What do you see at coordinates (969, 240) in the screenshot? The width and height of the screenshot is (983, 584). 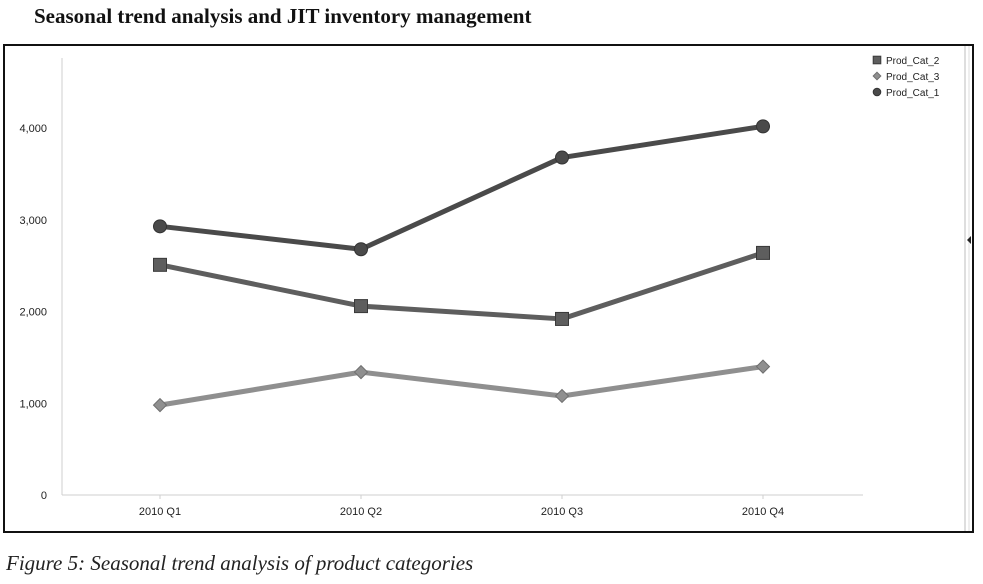 I see `collapse-arrow-icon` at bounding box center [969, 240].